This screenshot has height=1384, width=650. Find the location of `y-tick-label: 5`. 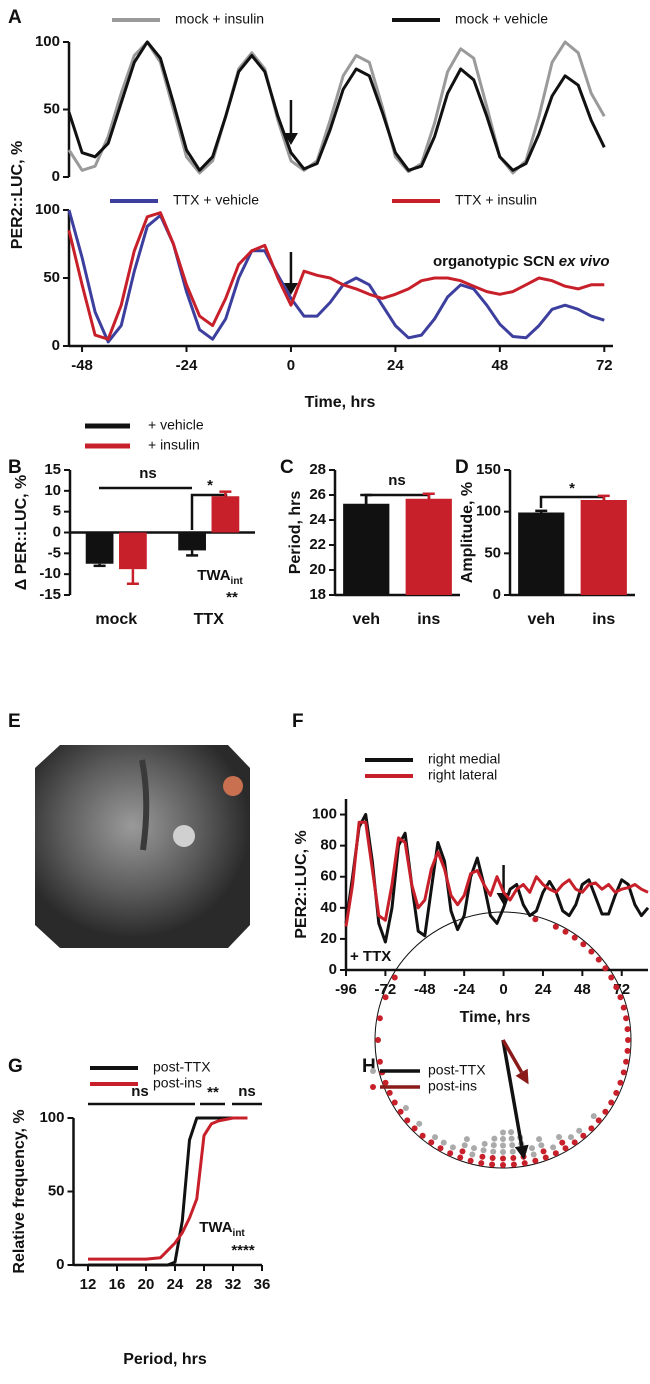

y-tick-label: 5 is located at coordinates (57, 511).